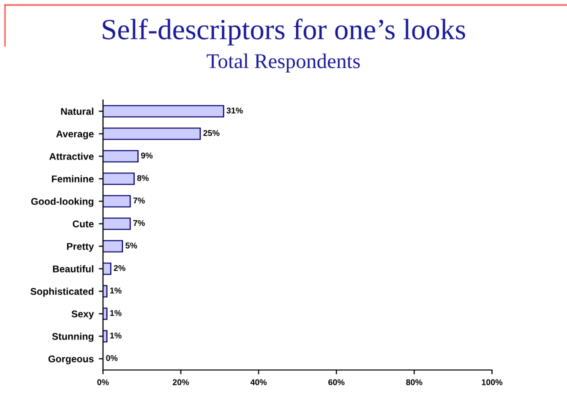 This screenshot has height=399, width=567. I want to click on y-tick-label: Natural, so click(77, 111).